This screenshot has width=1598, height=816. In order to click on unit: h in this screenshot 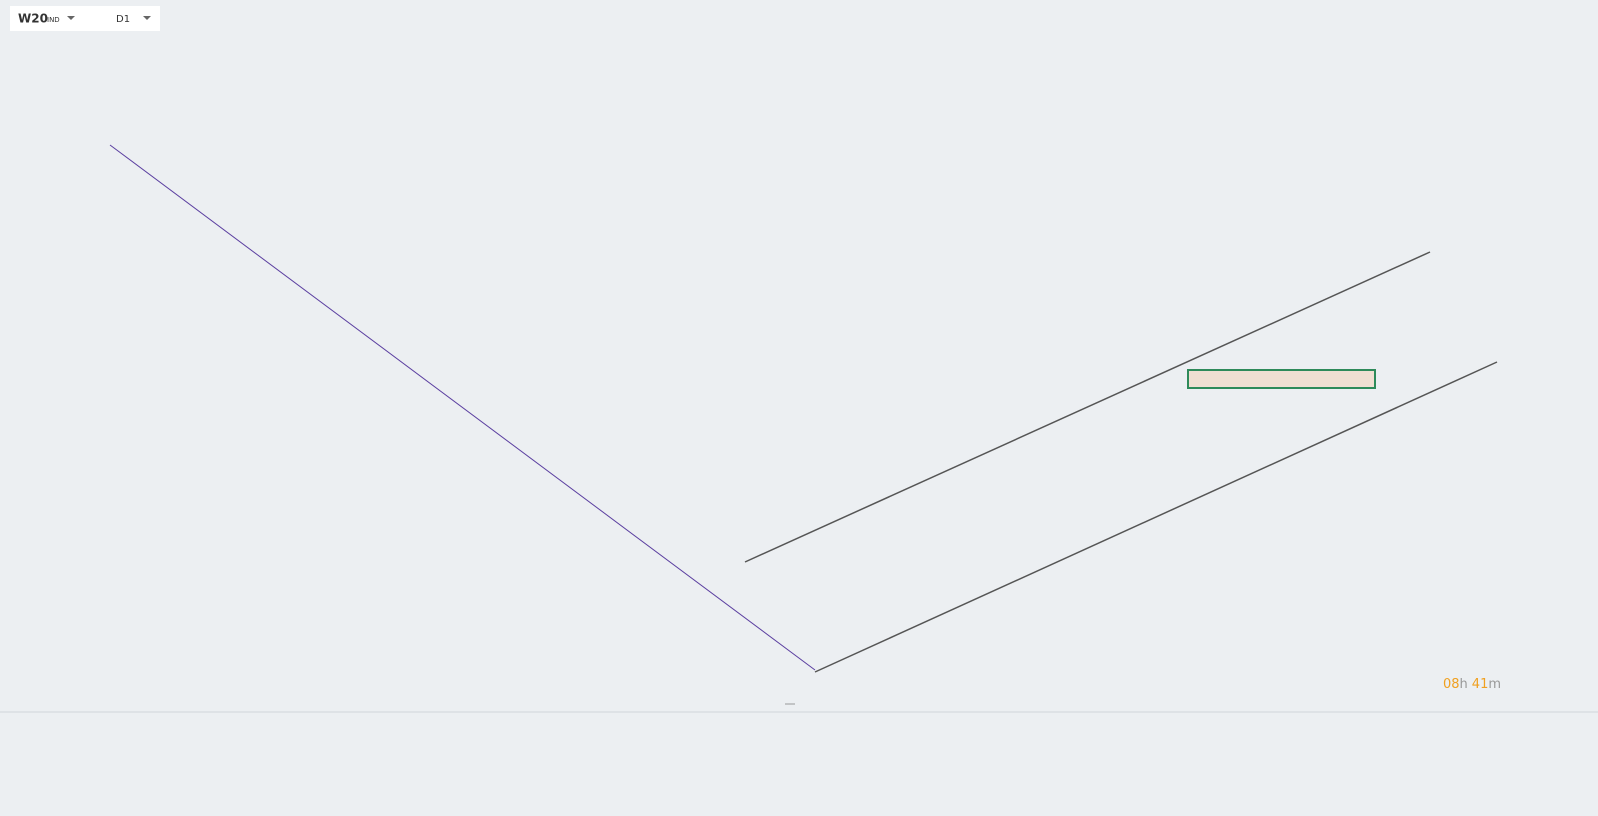, I will do `click(1464, 684)`.